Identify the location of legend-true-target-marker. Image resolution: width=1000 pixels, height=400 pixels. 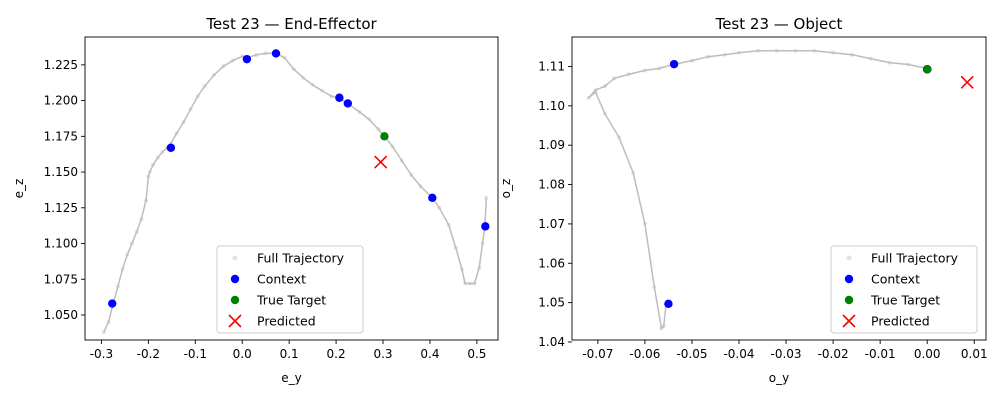
(849, 300).